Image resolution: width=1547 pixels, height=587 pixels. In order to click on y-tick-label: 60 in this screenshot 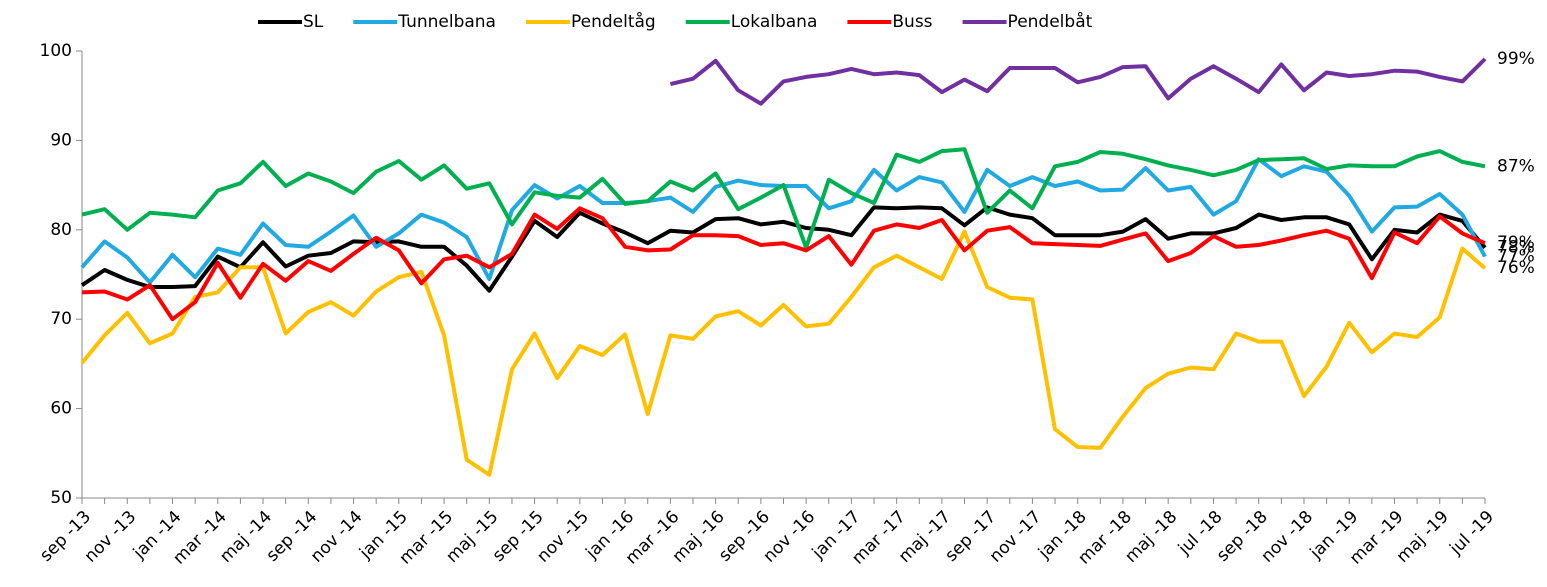, I will do `click(61, 409)`.